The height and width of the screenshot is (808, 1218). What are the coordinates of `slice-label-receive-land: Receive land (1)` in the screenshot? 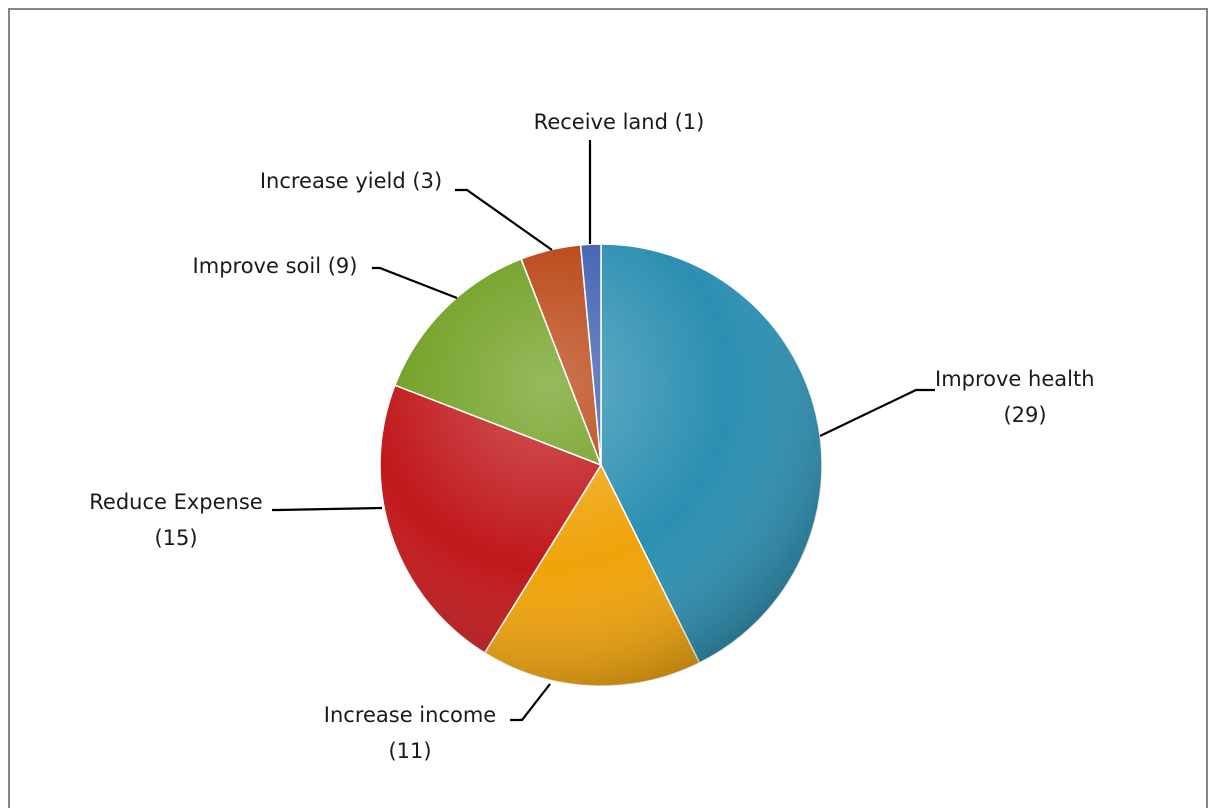 It's located at (619, 122).